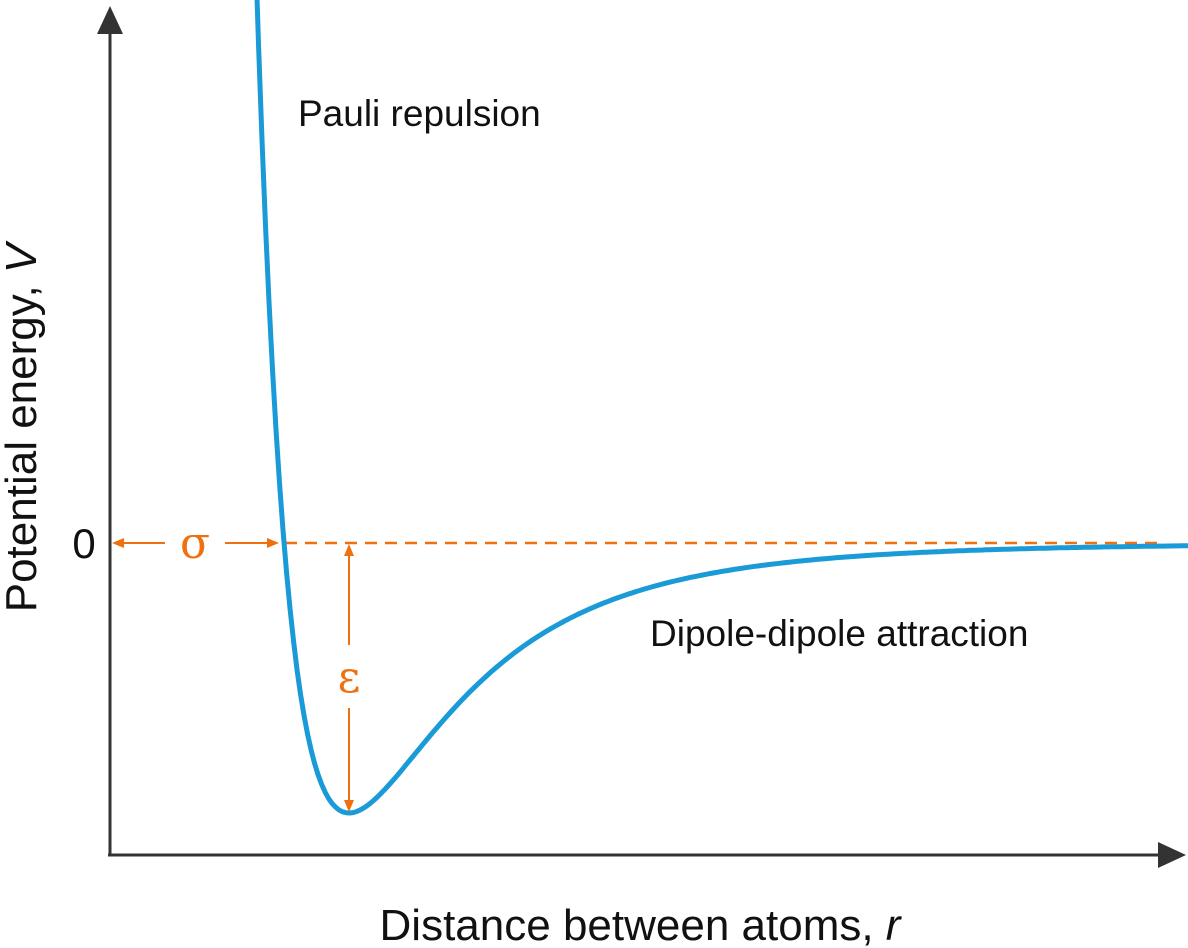 The height and width of the screenshot is (948, 1188). Describe the element at coordinates (273, 543) in the screenshot. I see `sigma-arrowhead-right` at that location.